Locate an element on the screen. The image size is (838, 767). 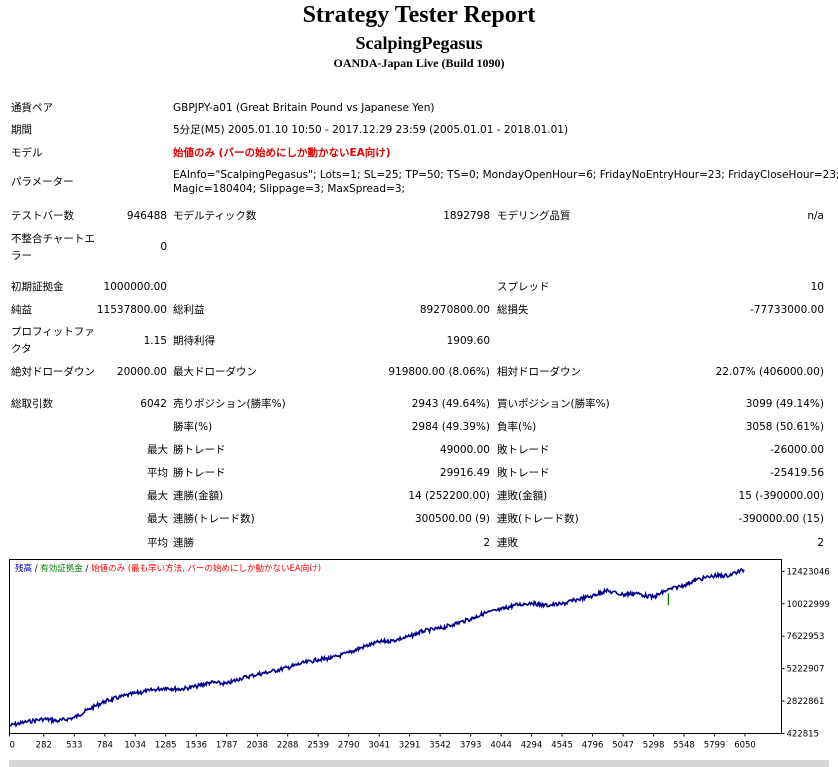
bars-value: 946488 is located at coordinates (146, 216).